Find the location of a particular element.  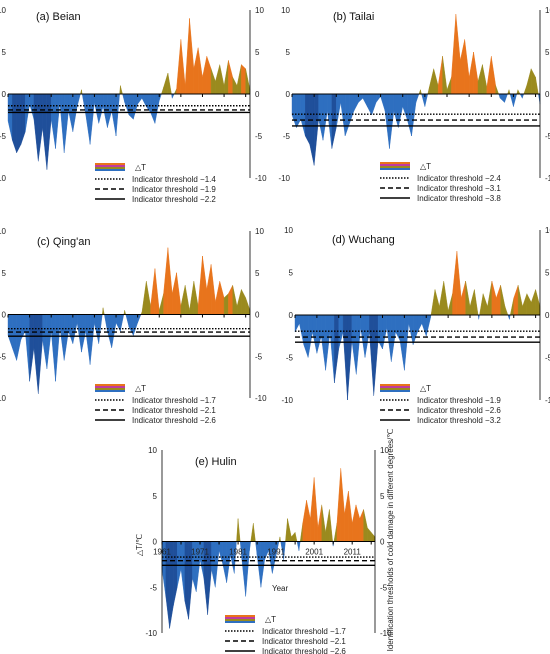

x-tick-label: 2001 is located at coordinates (314, 552).